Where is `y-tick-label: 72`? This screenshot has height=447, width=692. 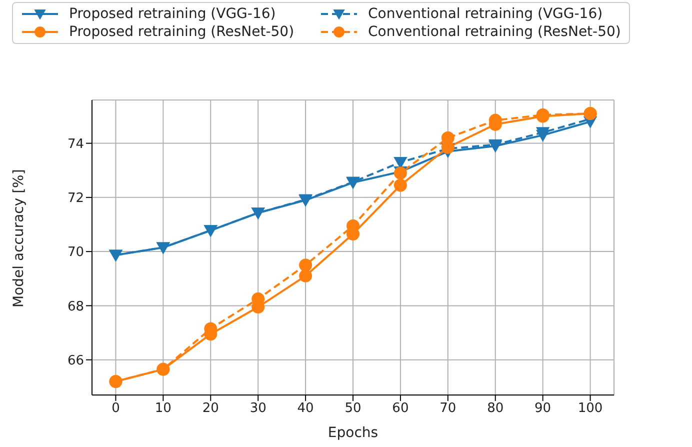 y-tick-label: 72 is located at coordinates (75, 198).